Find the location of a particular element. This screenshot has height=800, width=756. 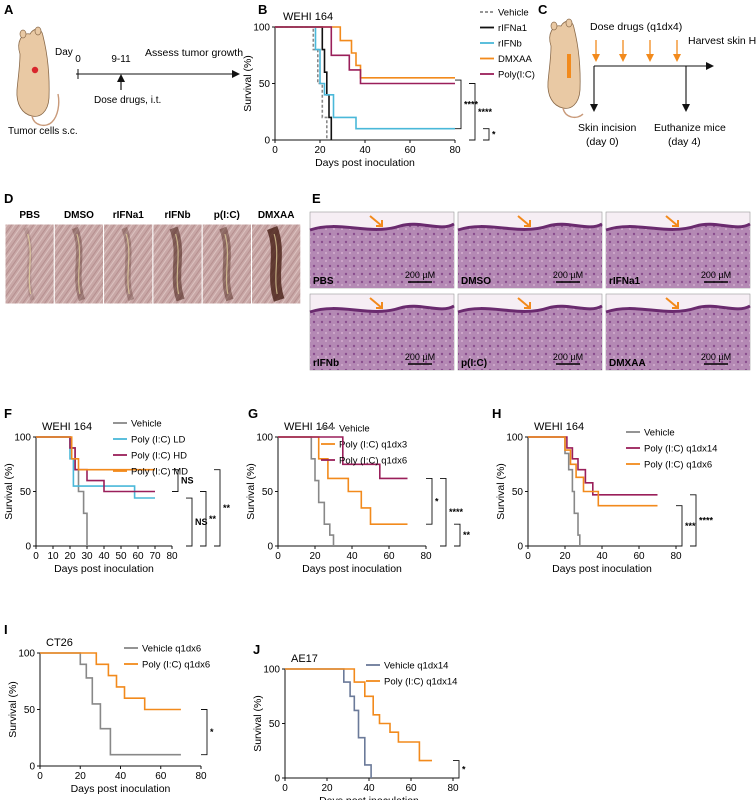

photo-4: rIFNb is located at coordinates (177, 257).